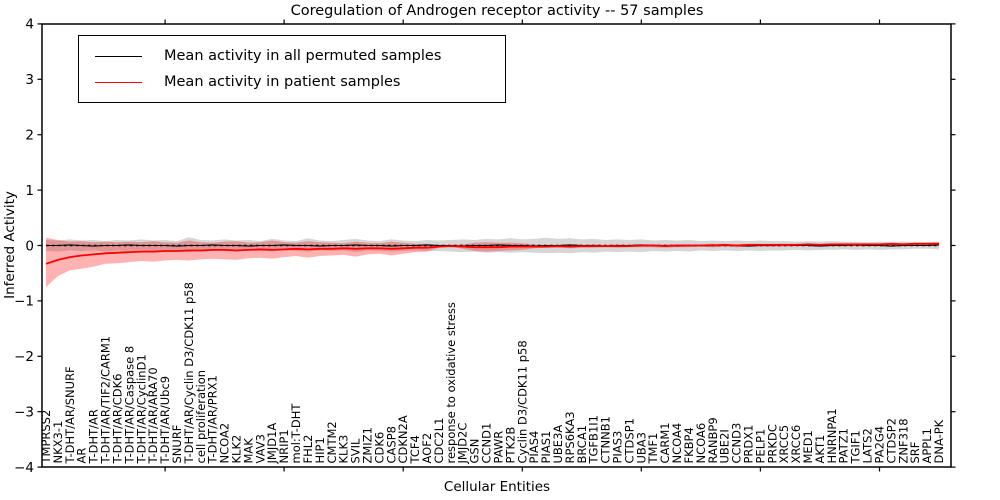 Image resolution: width=1000 pixels, height=500 pixels. I want to click on x-category-label: RANBP9, so click(713, 440).